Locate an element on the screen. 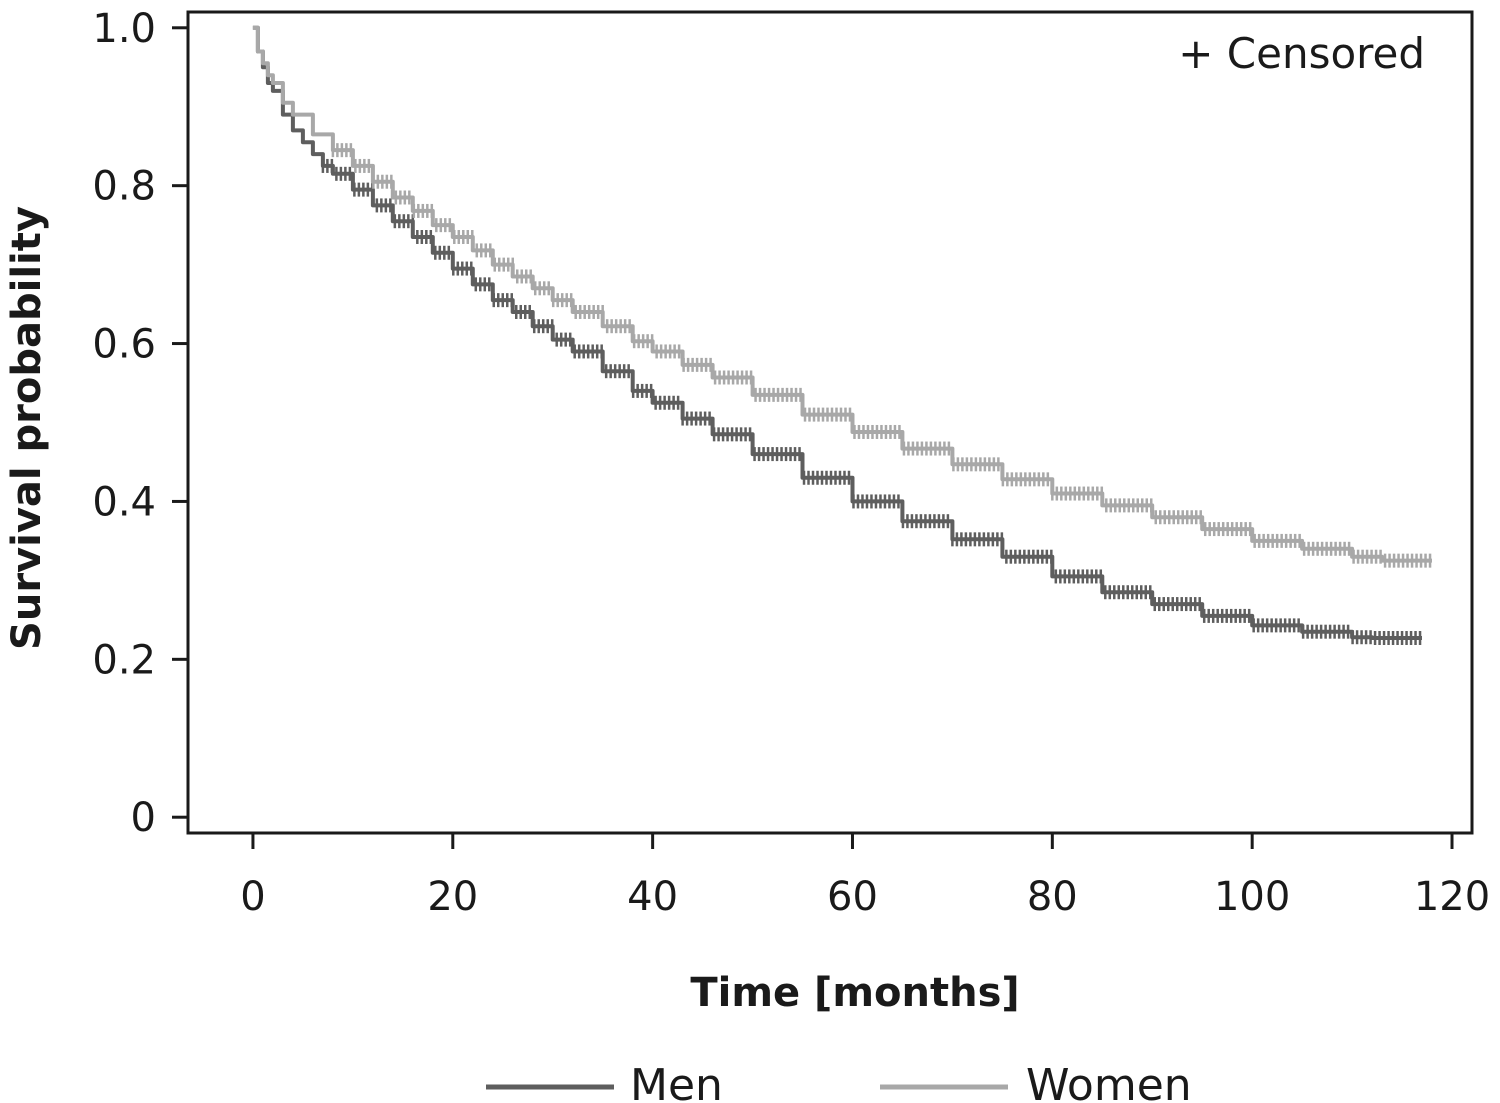  x-tick-label: 120 is located at coordinates (1452, 897).